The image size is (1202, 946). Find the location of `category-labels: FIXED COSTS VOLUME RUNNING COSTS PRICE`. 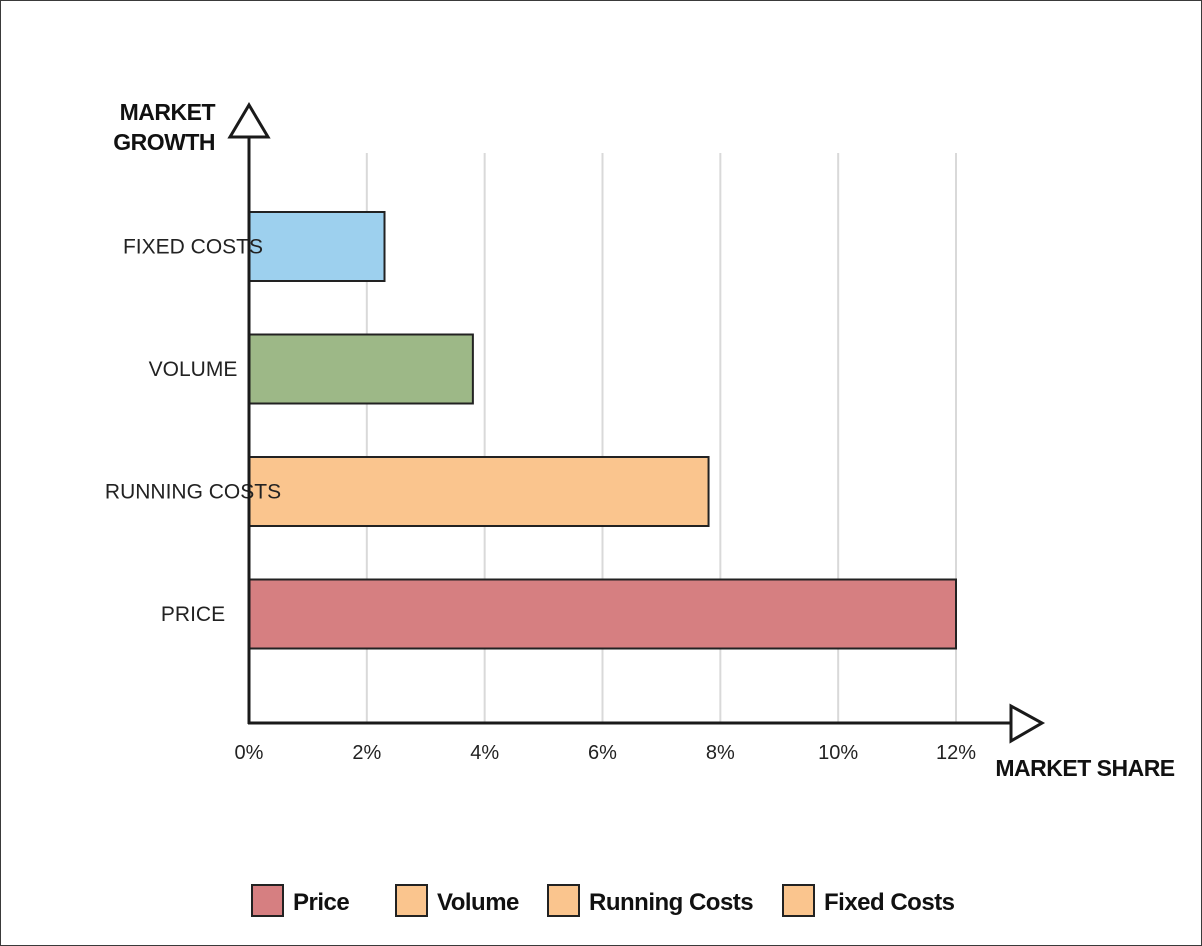

category-labels: FIXED COSTS VOLUME RUNNING COSTS PRICE is located at coordinates (193, 431).